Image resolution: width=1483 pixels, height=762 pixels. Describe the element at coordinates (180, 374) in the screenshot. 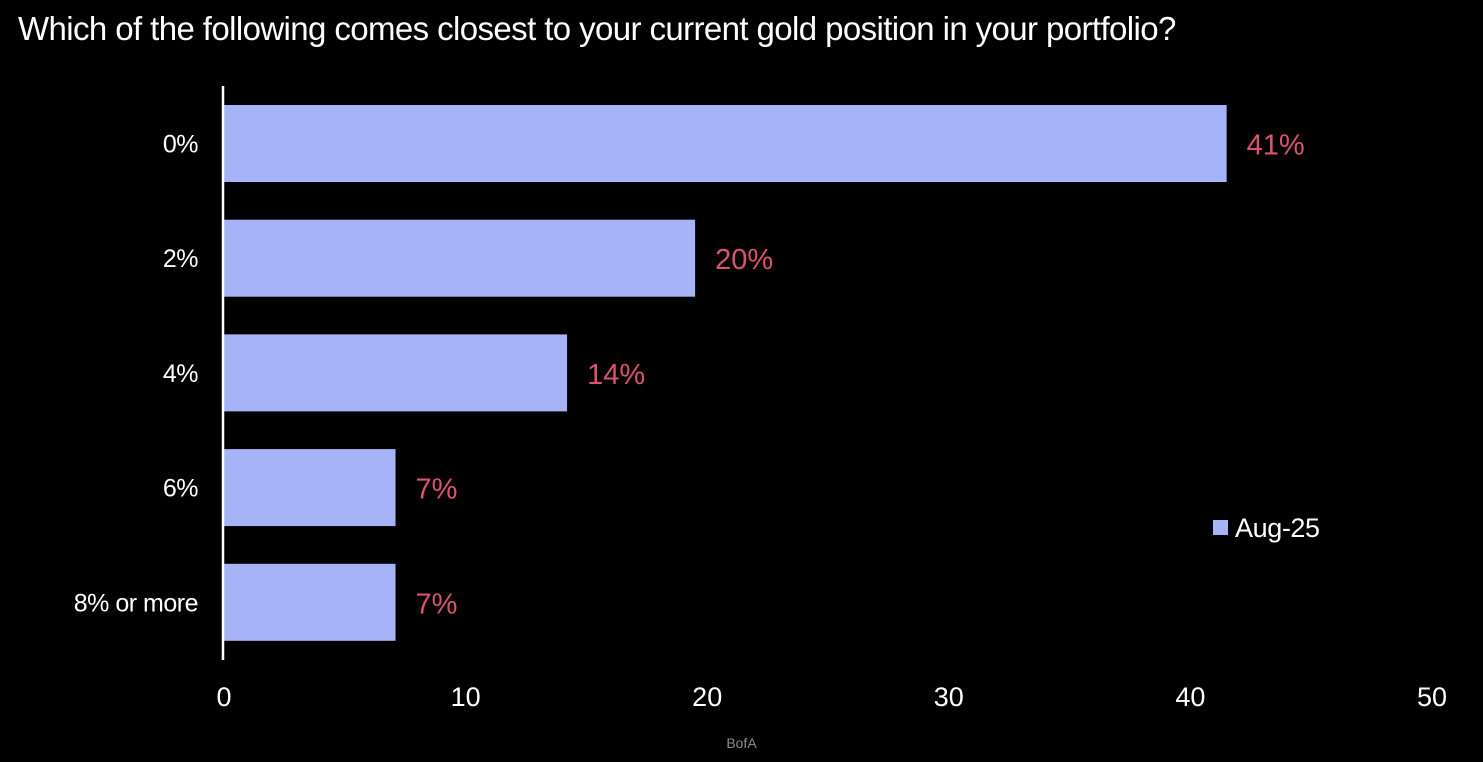

I see `category-label-2: 4%` at that location.